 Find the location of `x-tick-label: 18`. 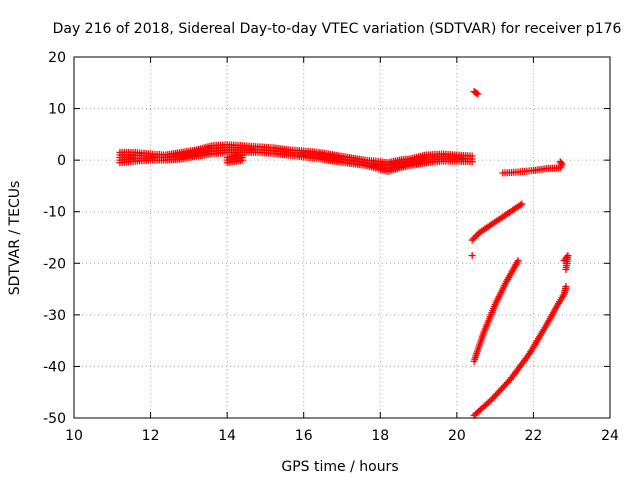

x-tick-label: 18 is located at coordinates (380, 436).